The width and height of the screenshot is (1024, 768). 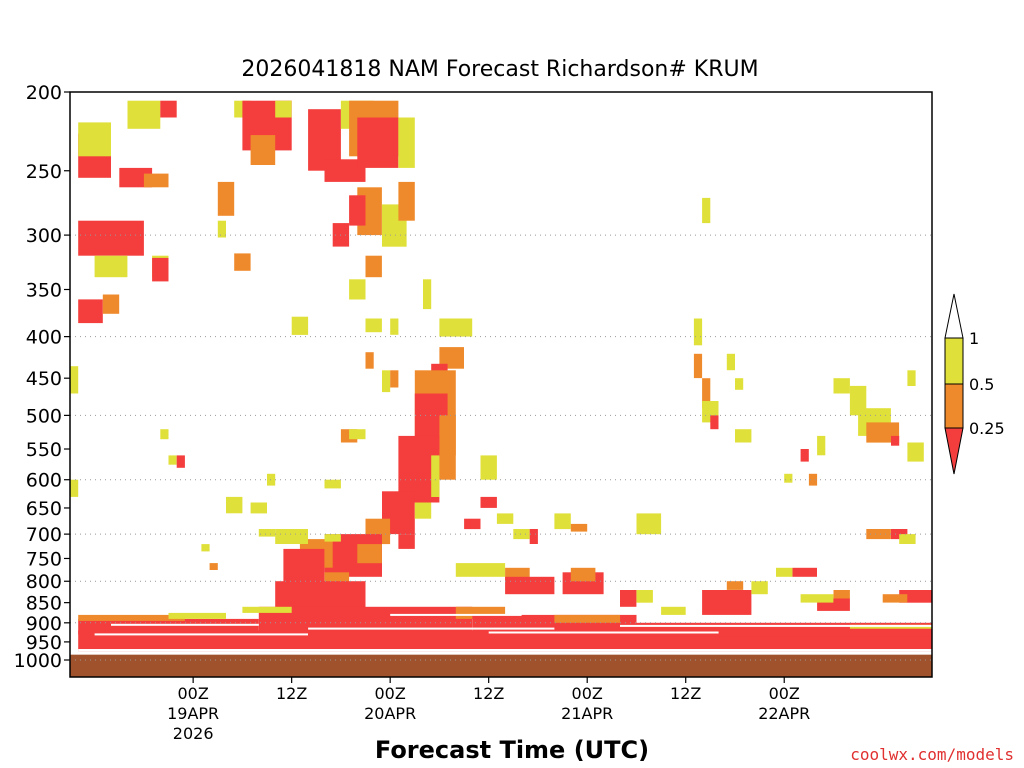 I want to click on legend-swatch-0.5-1, so click(x=954, y=361).